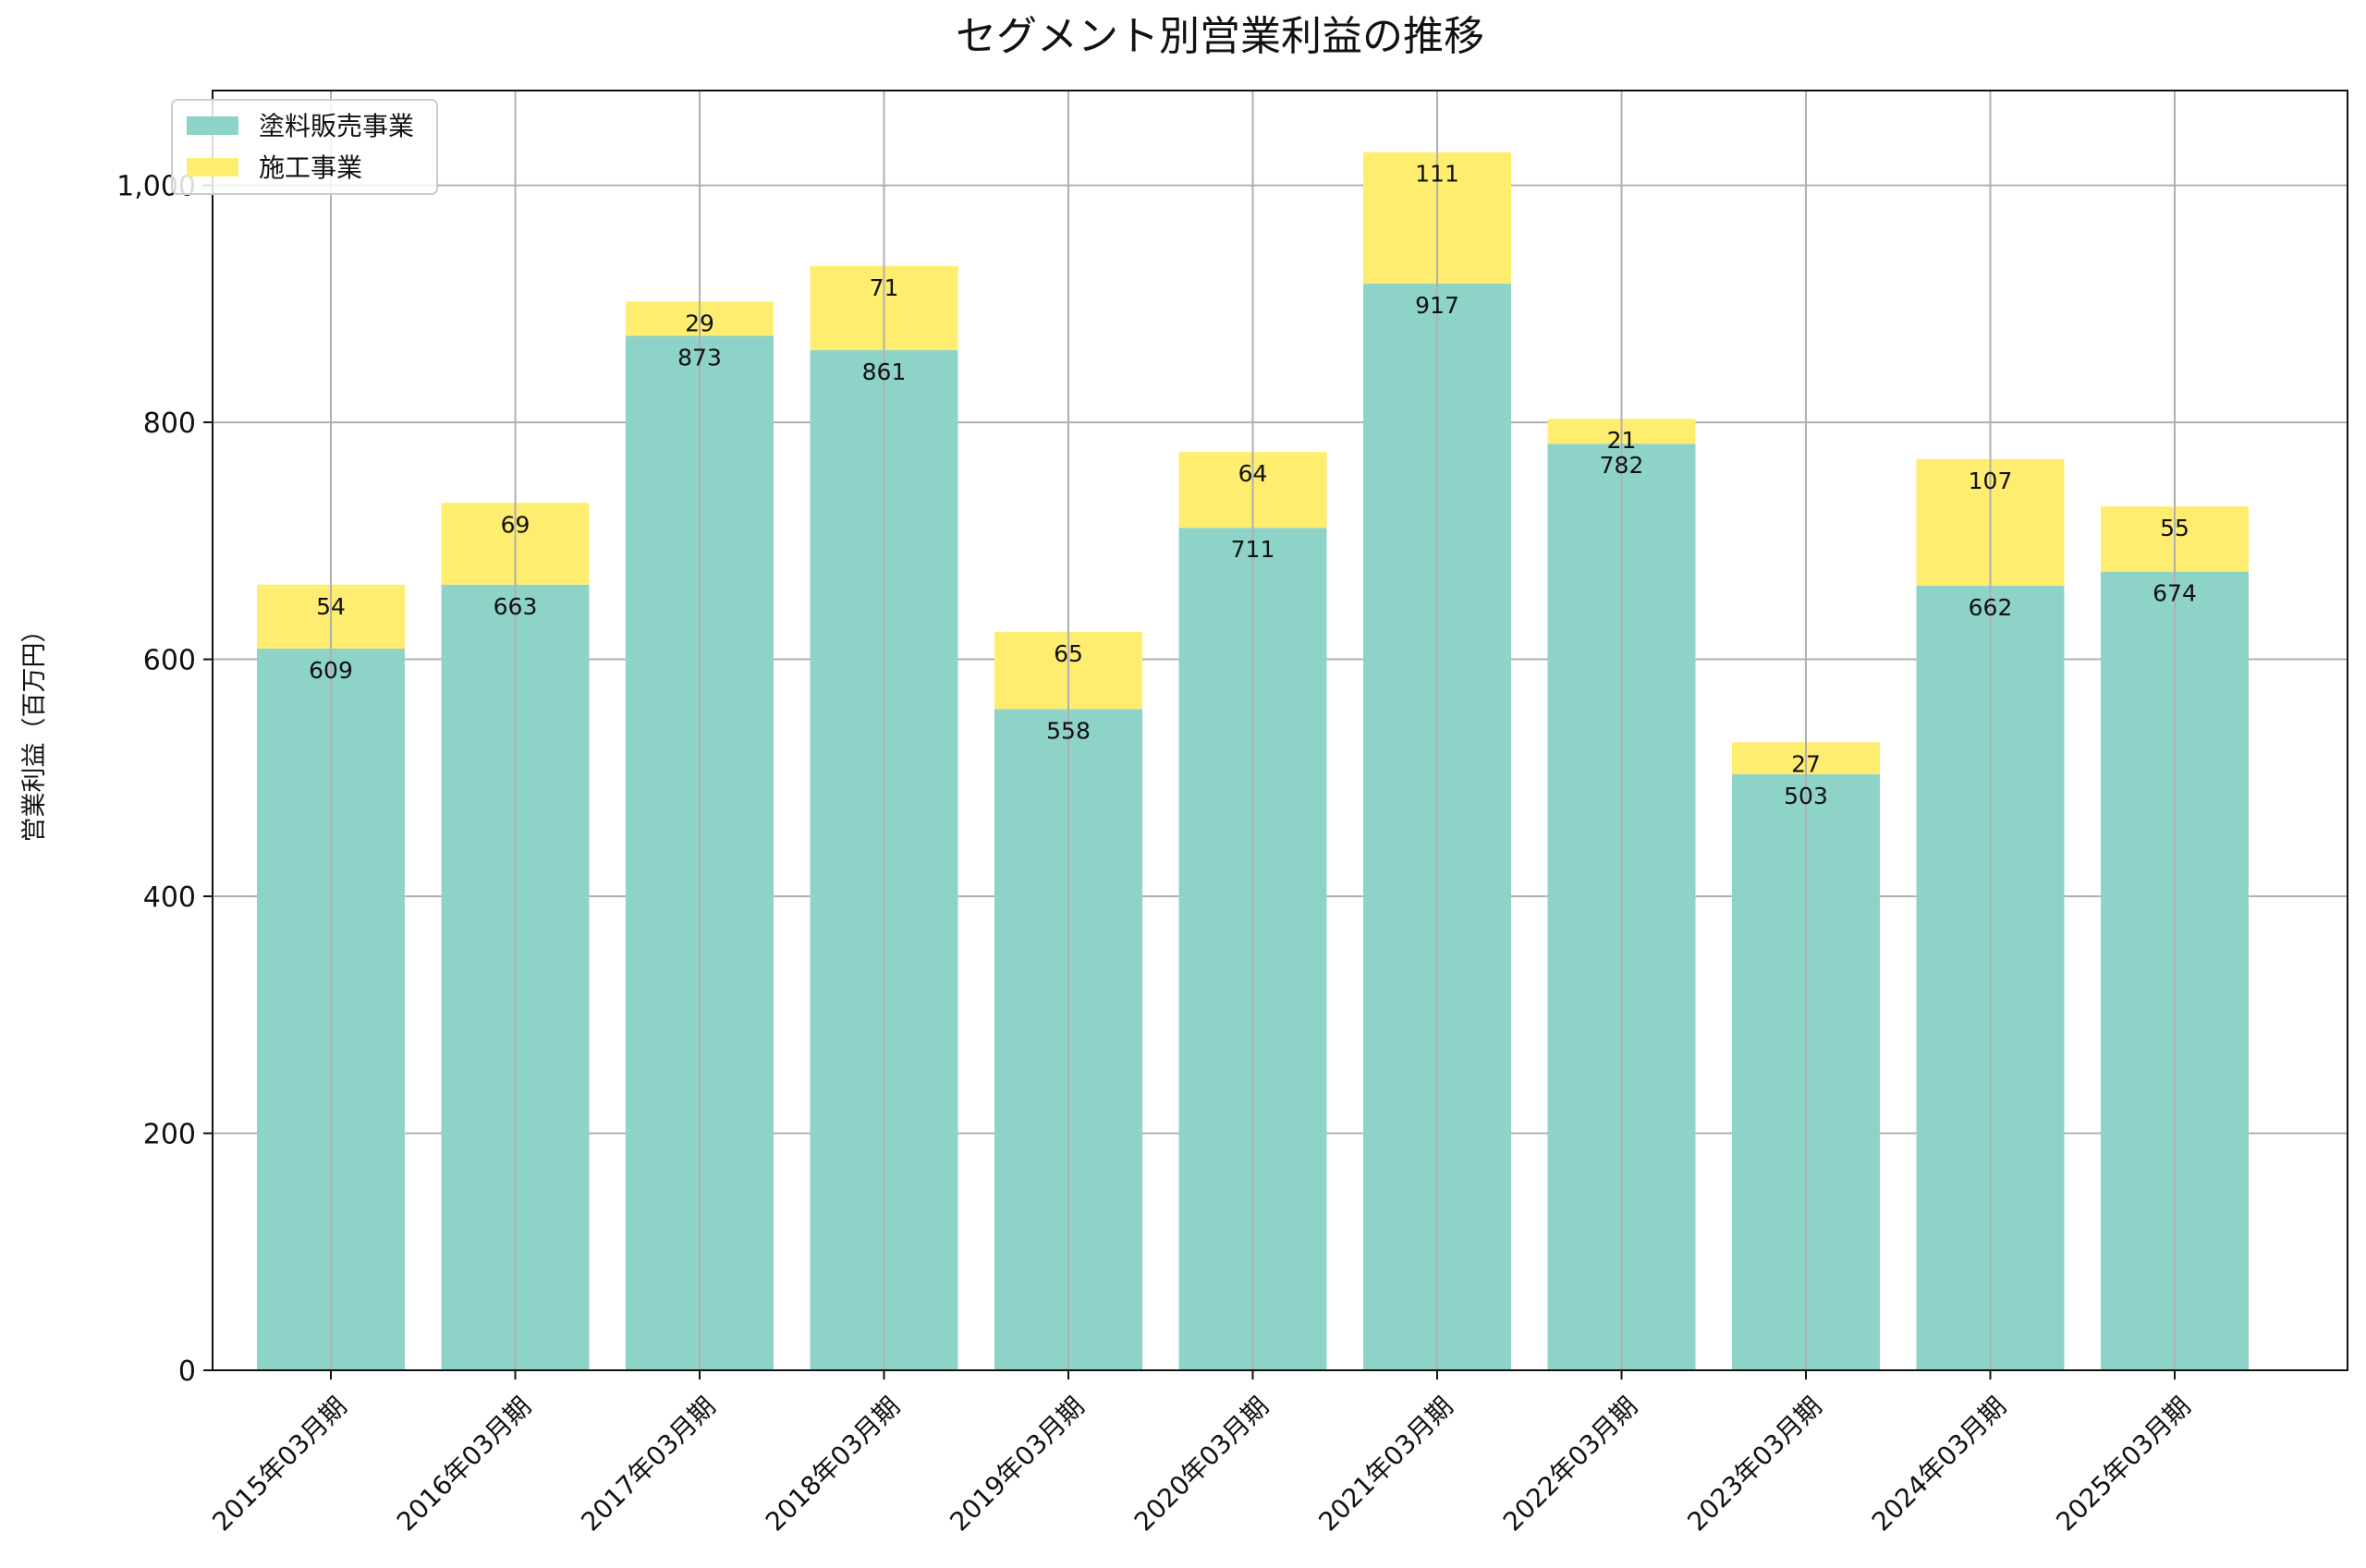 The image size is (2366, 1568). I want to click on legend-label-construction: 施工事業, so click(310, 167).